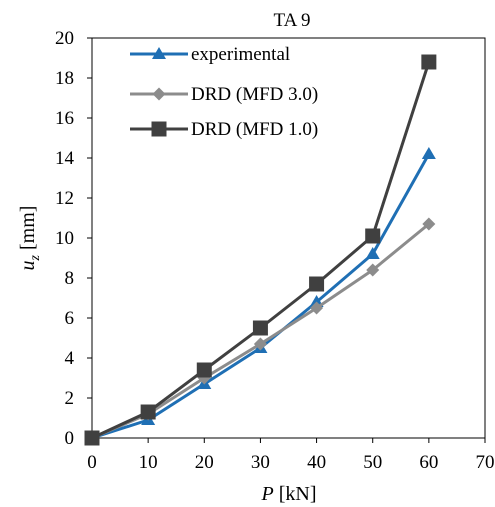  Describe the element at coordinates (70, 318) in the screenshot. I see `y-tick-label: 6` at that location.